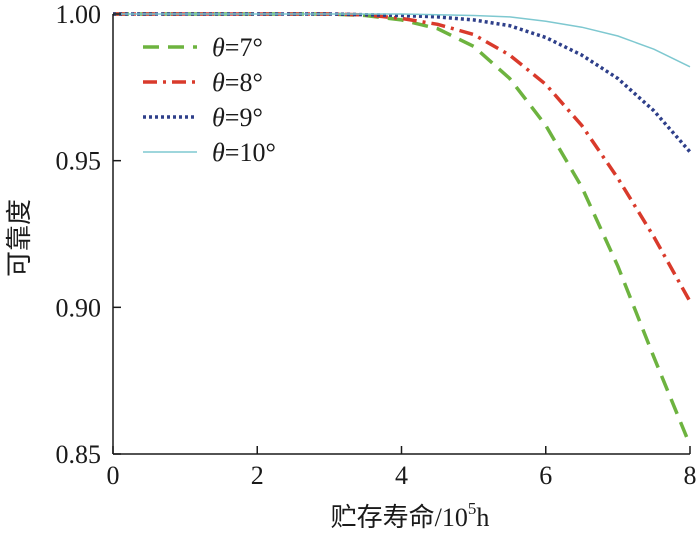 This screenshot has width=700, height=536. What do you see at coordinates (690, 475) in the screenshot?
I see `x-tick-label: 8` at bounding box center [690, 475].